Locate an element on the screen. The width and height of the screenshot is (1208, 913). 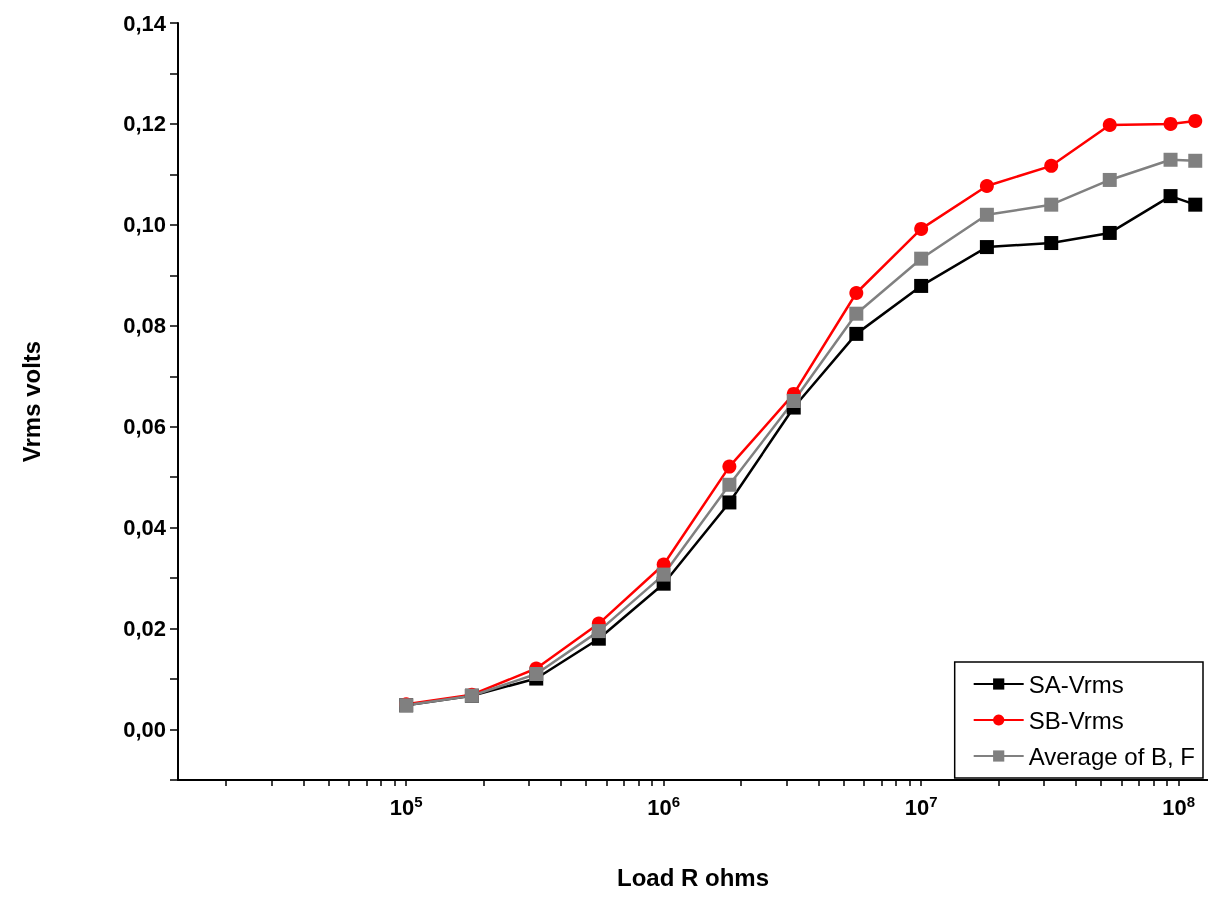
legend-label: SB-Vrms is located at coordinates (1076, 720).